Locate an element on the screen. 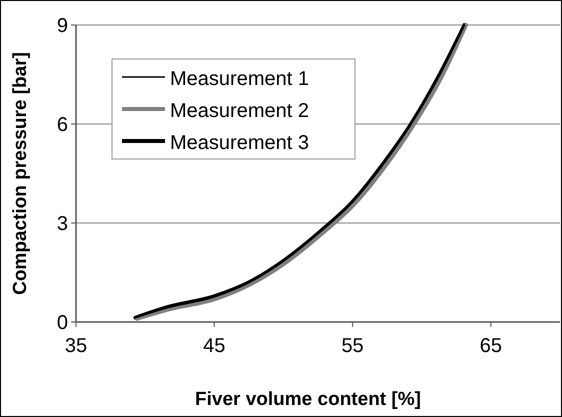  y-tick-label: 3 is located at coordinates (62, 224).